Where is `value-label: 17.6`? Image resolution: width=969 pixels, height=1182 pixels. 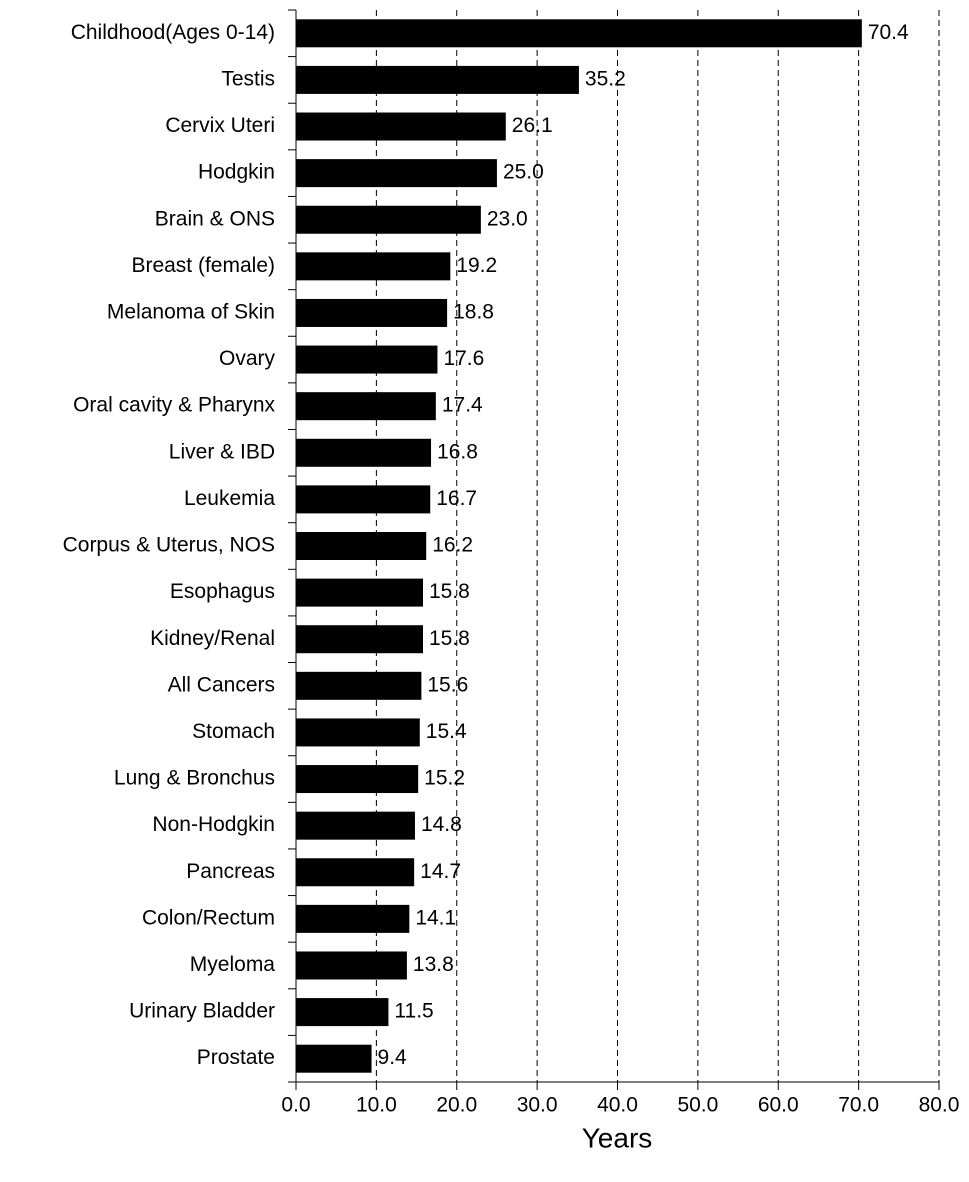 value-label: 17.6 is located at coordinates (463, 358).